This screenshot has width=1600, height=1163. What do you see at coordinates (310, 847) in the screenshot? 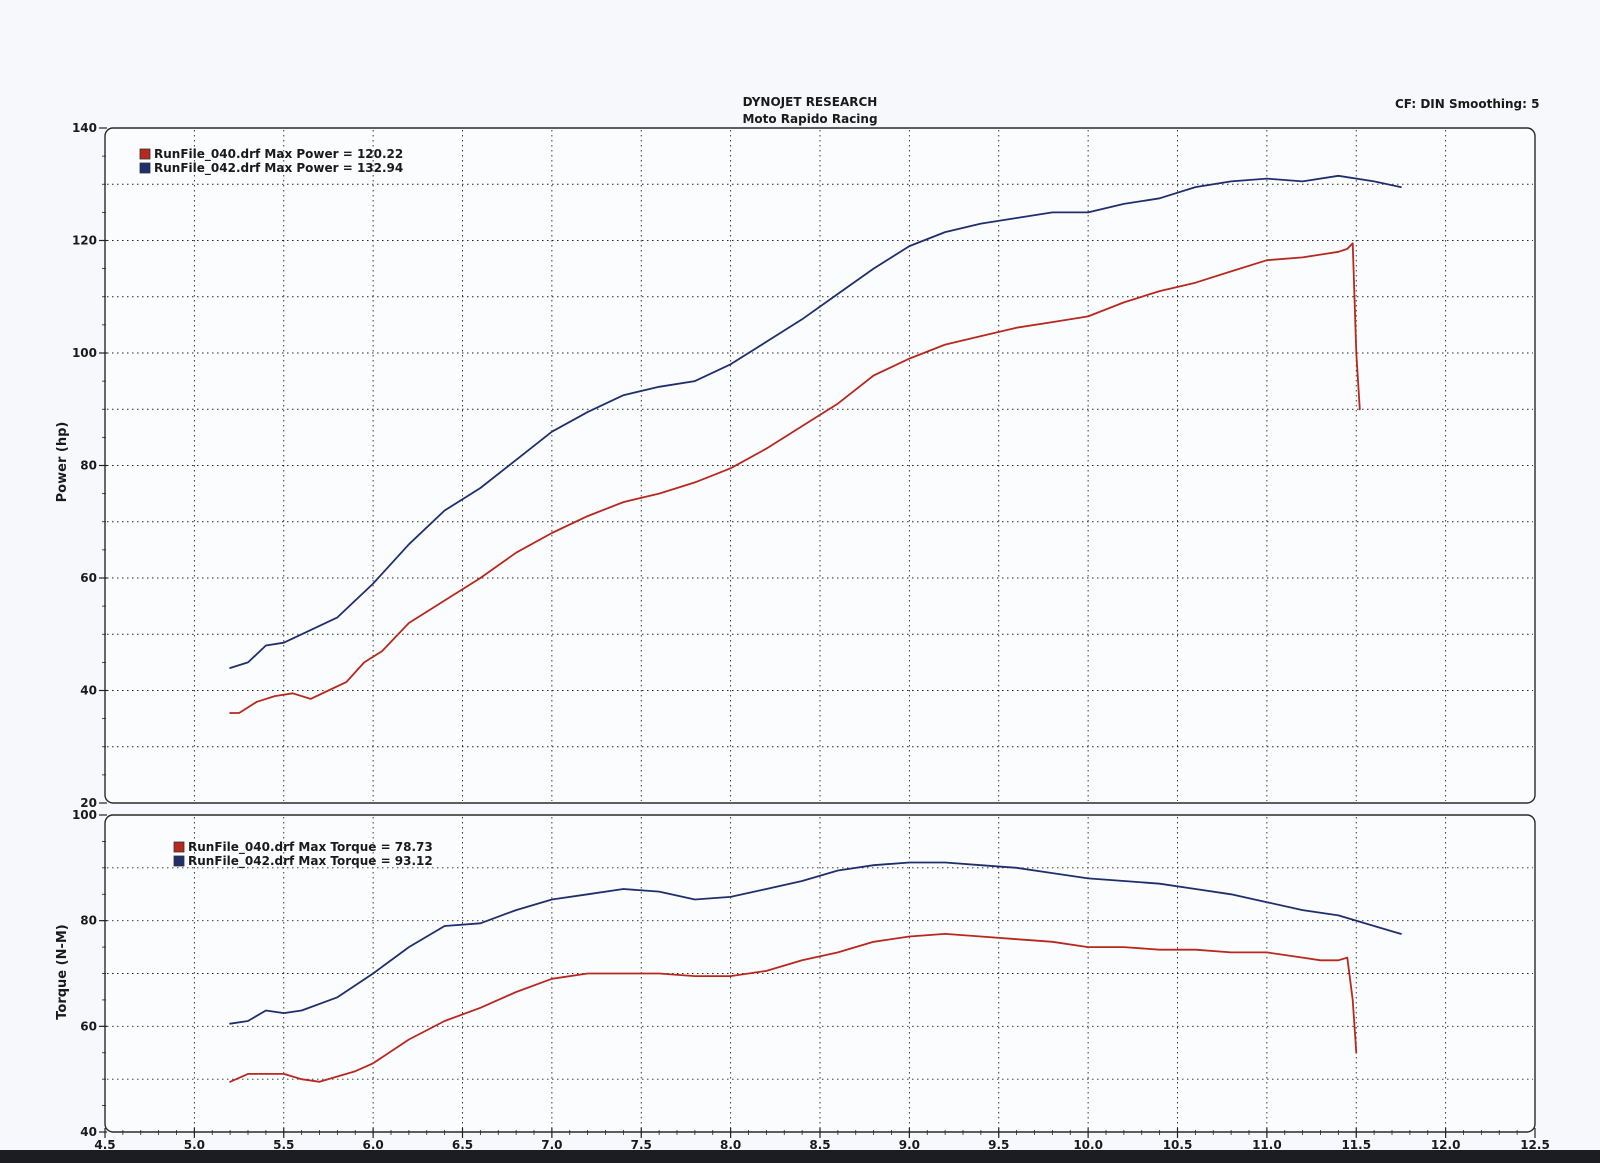
I see `legend-entry: RunFile_040.drf Max Torque = 78.73` at bounding box center [310, 847].